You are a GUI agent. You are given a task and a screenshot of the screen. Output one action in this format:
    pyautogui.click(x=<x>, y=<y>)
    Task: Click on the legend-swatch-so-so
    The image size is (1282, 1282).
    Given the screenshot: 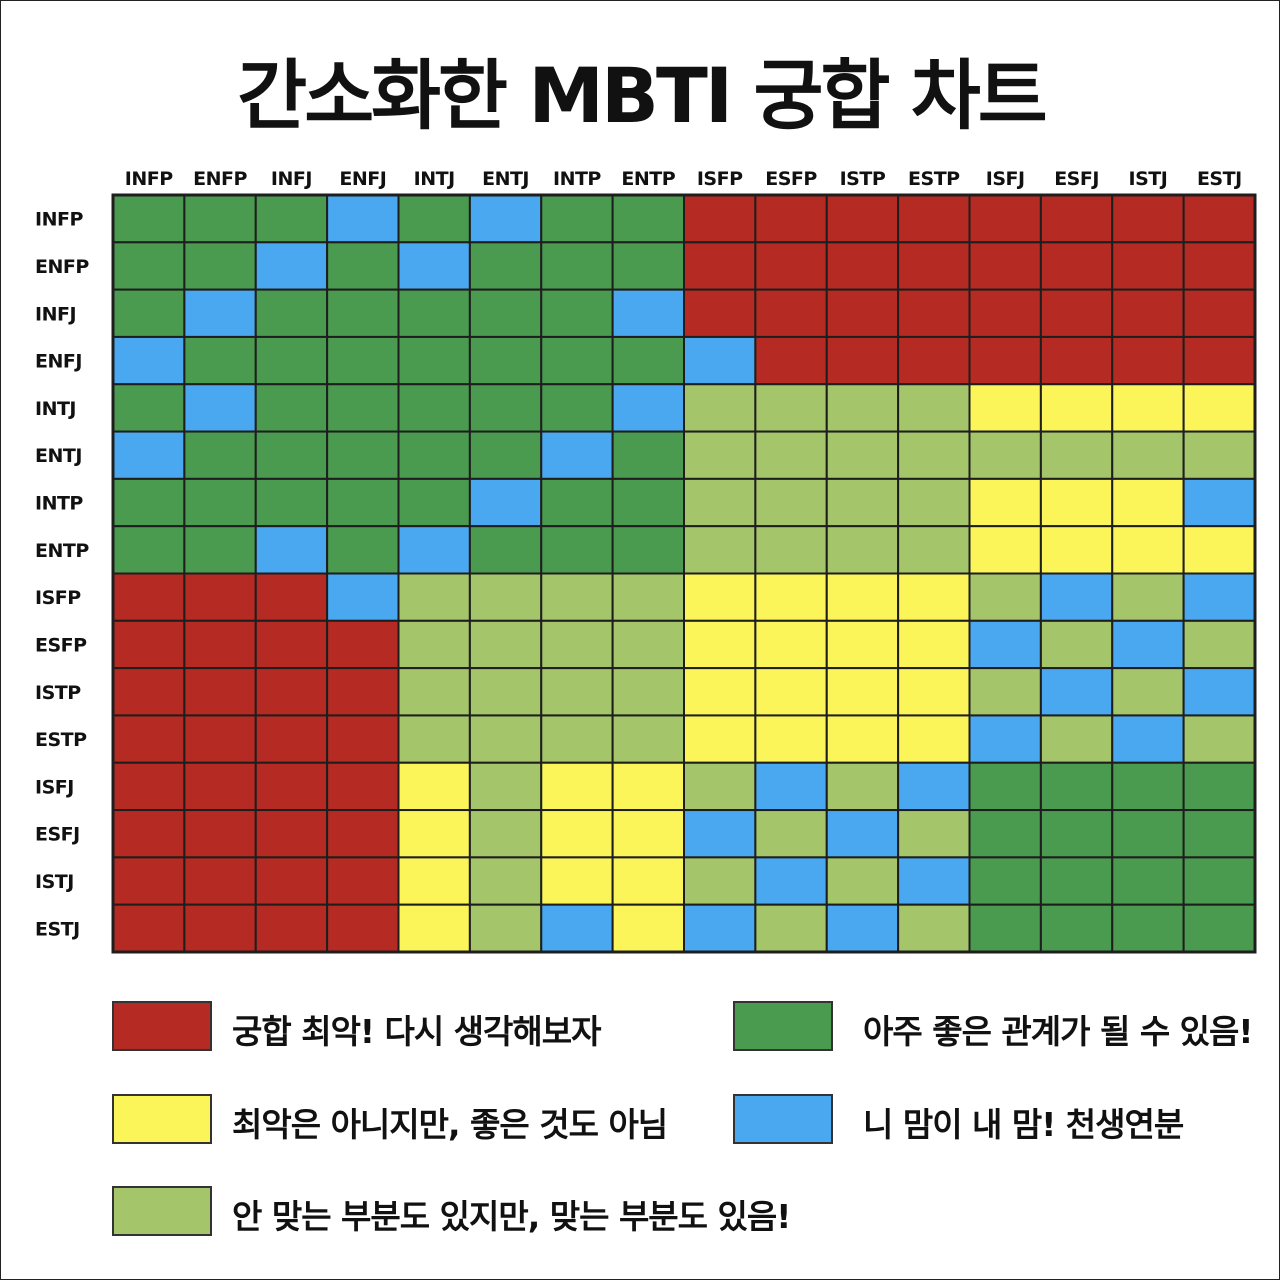 What is the action you would take?
    pyautogui.click(x=162, y=1119)
    